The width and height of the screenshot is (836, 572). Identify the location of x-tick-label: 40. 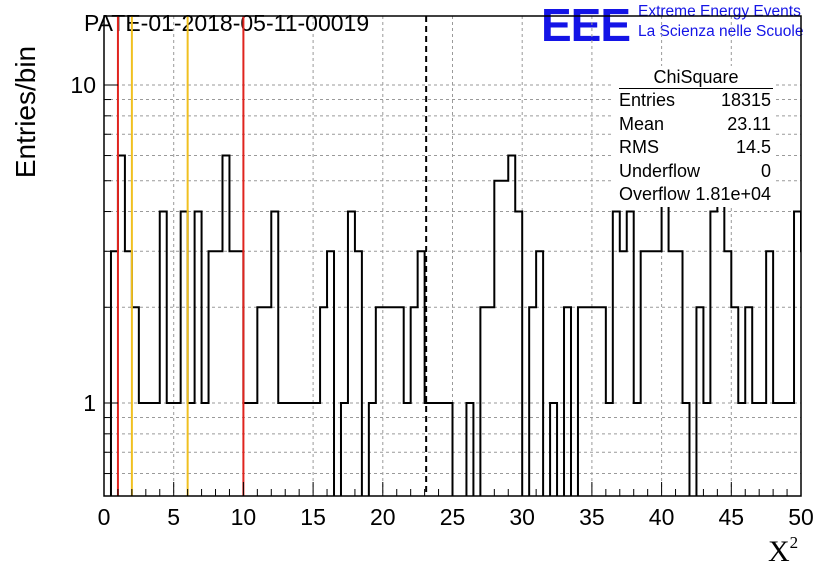
(662, 517).